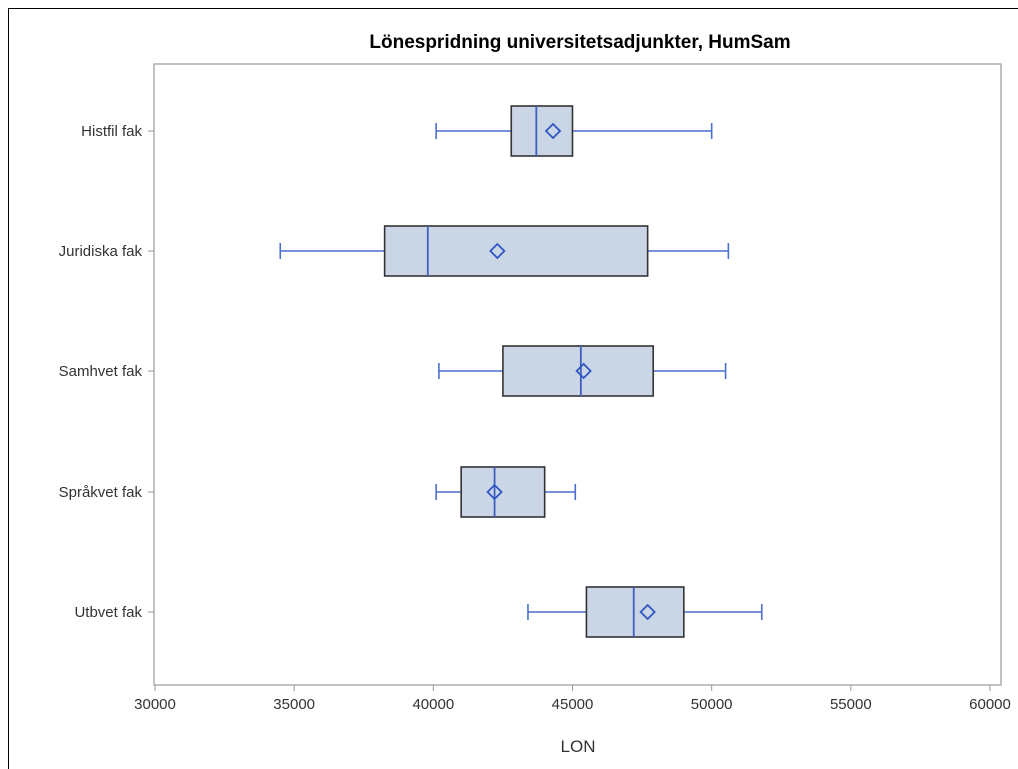 This screenshot has height=769, width=1018. Describe the element at coordinates (990, 704) in the screenshot. I see `x-tick-label: 60000` at that location.